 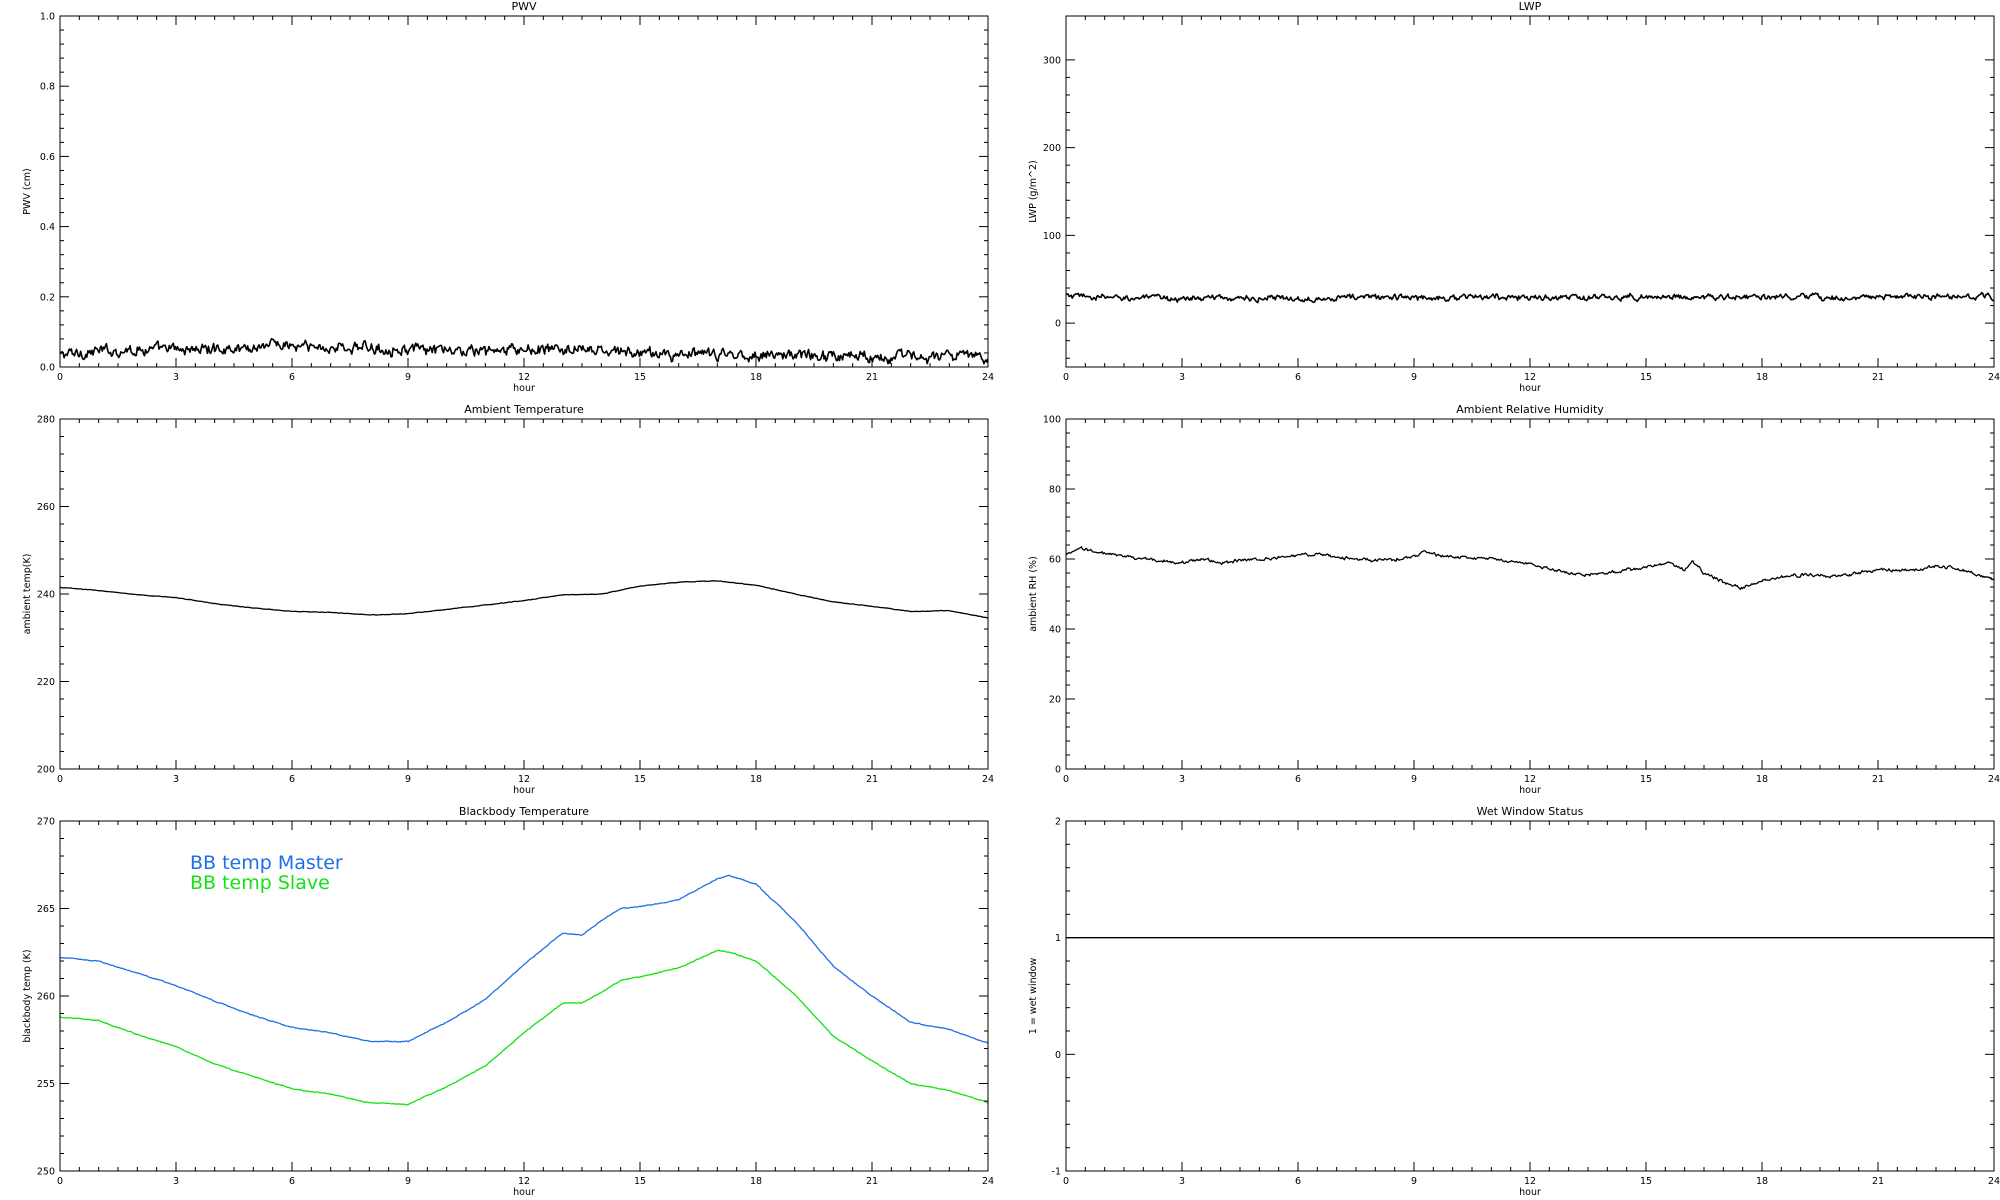 I want to click on legend-entry-2: BB temp Slave, so click(x=260, y=883).